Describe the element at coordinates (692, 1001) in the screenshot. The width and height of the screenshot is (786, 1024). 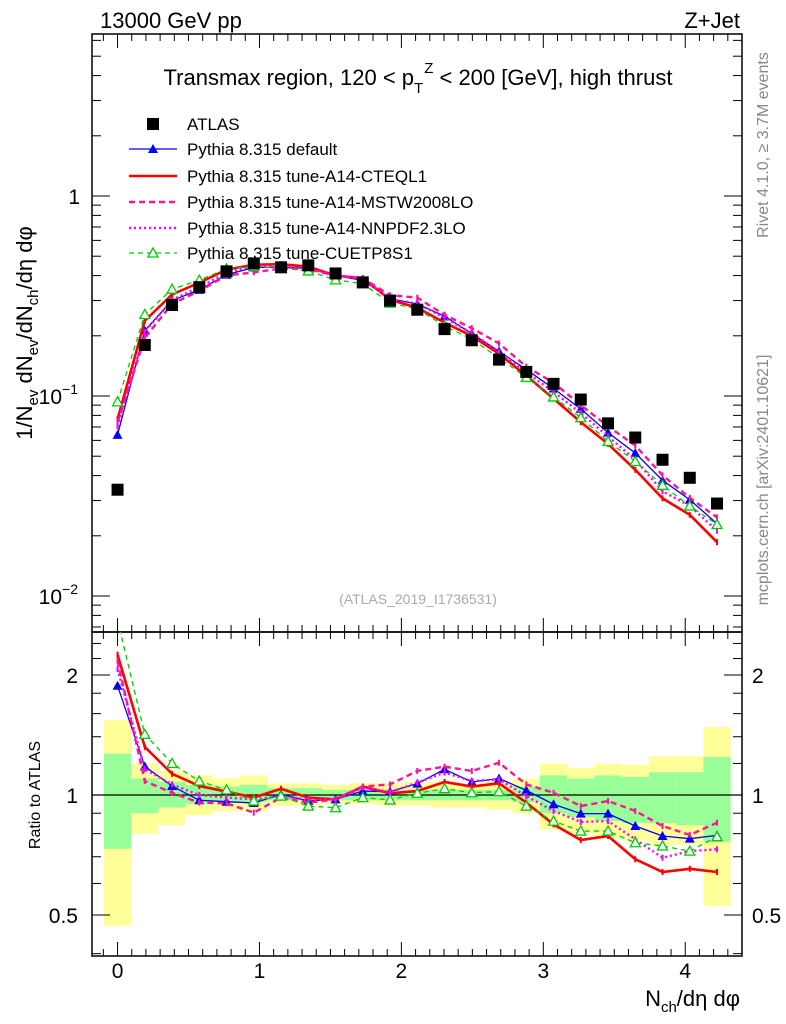
I see `x-axis-label: Nch/dη dφ` at that location.